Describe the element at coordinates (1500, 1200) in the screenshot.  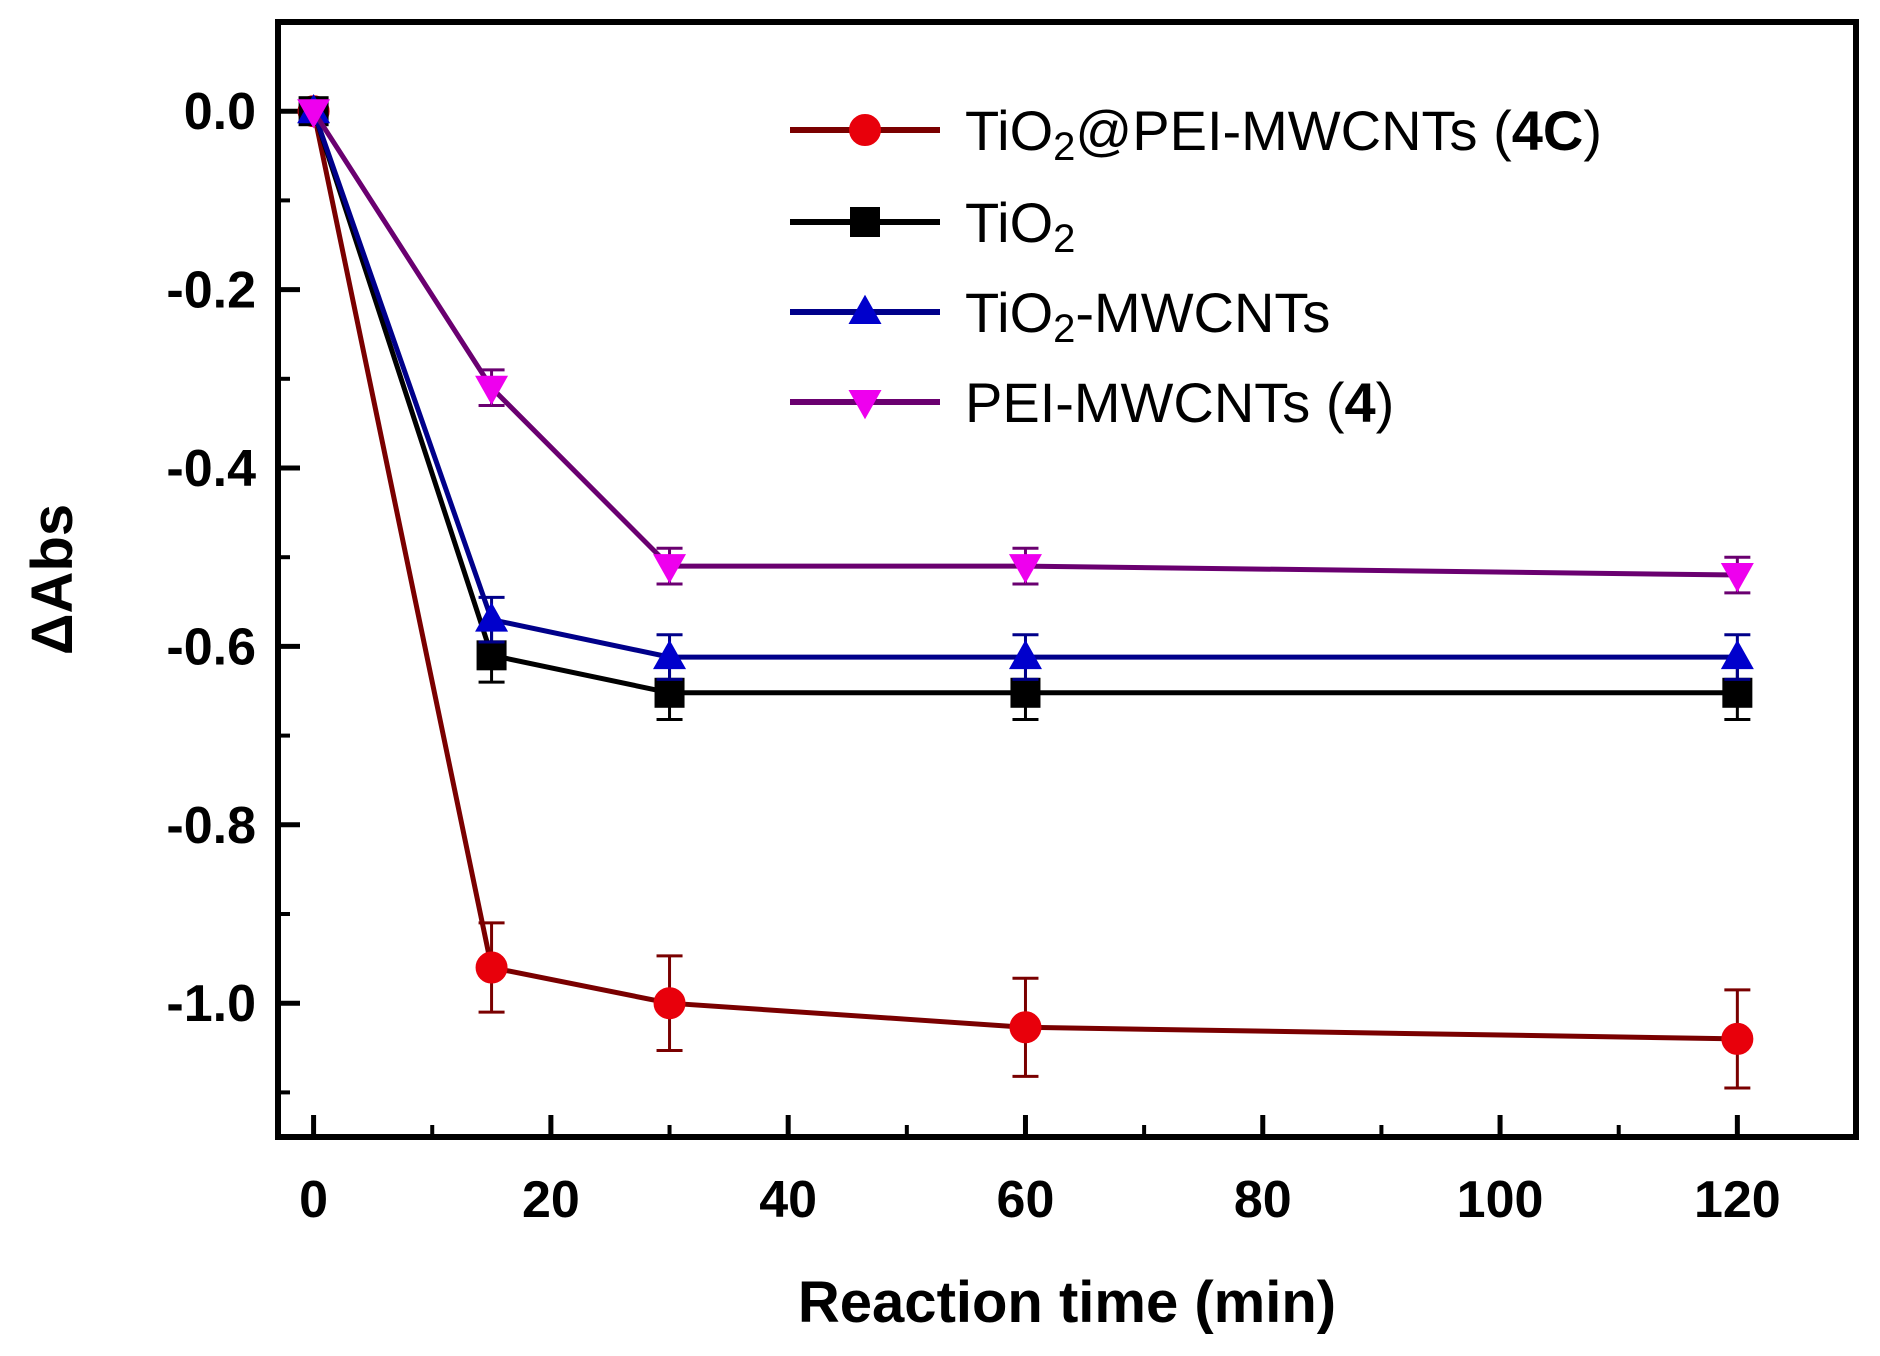
I see `x-tick-label: 100` at that location.